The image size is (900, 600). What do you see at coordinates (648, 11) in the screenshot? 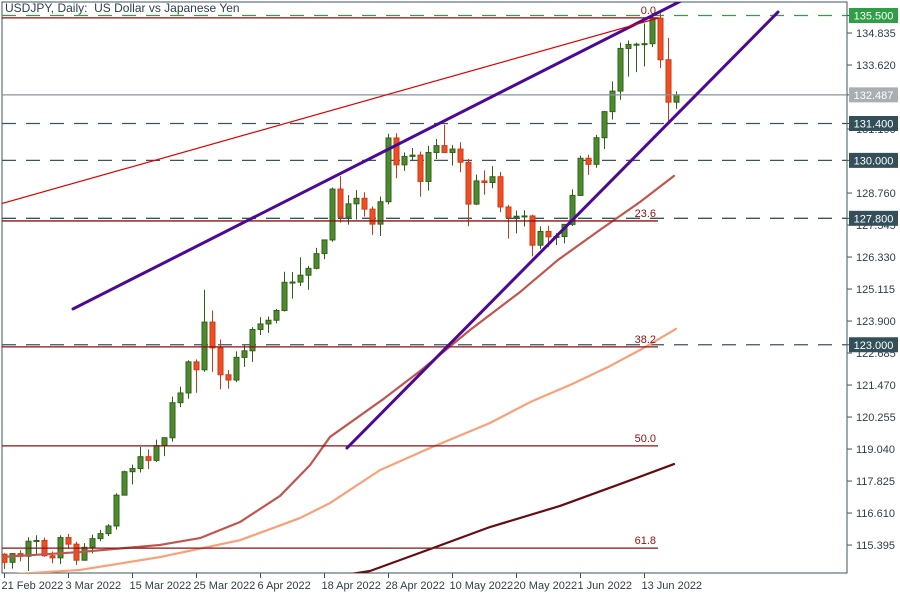
I see `fib-level-label: 0.0` at bounding box center [648, 11].